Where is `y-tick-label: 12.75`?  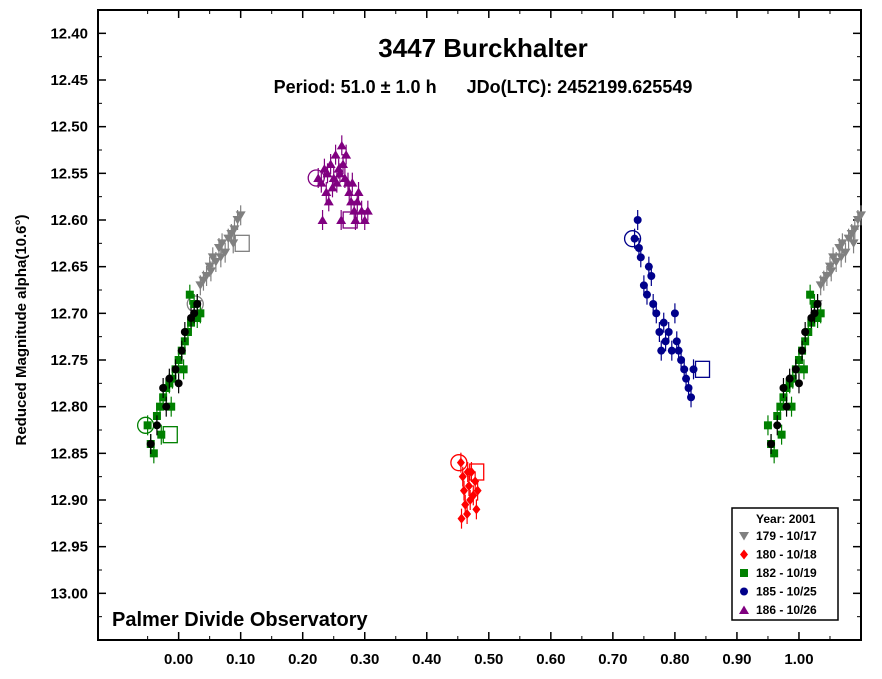
y-tick-label: 12.75 is located at coordinates (69, 360).